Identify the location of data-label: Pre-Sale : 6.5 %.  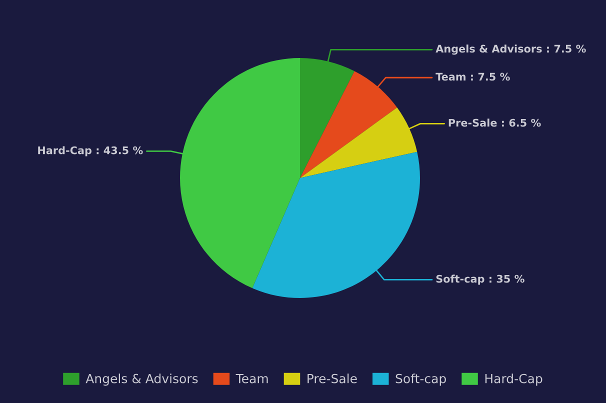
(494, 122).